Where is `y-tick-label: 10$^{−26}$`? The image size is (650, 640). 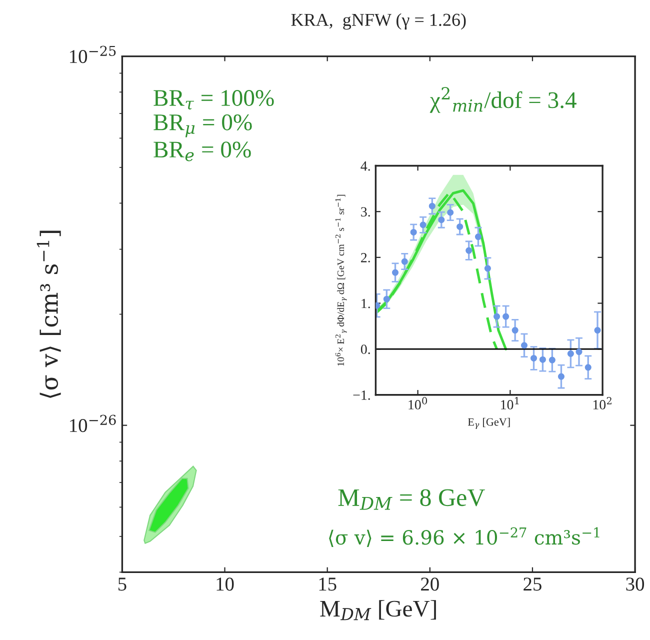 y-tick-label: 10$^{−26}$ is located at coordinates (93, 423).